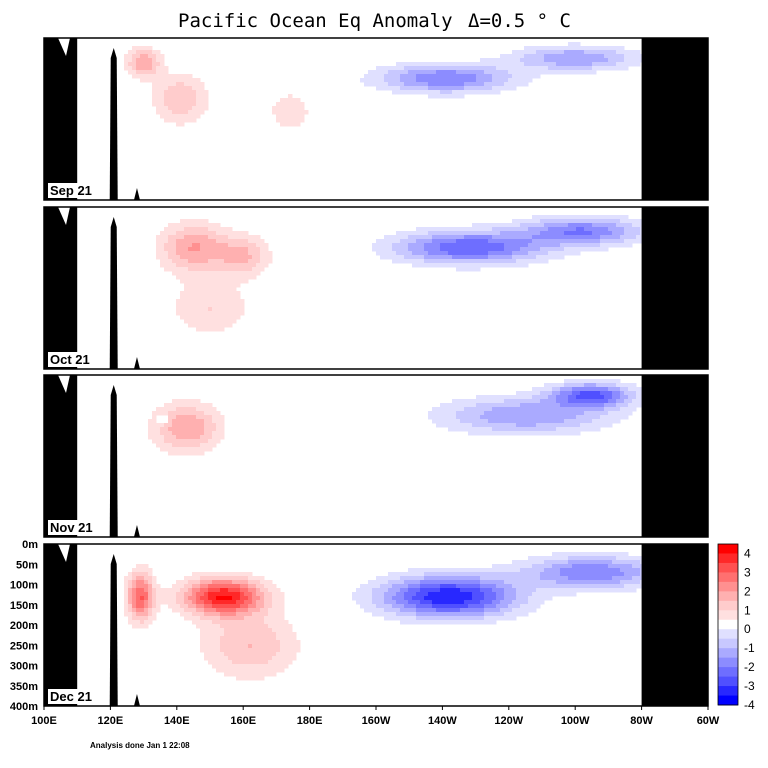 The width and height of the screenshot is (768, 768). What do you see at coordinates (44, 721) in the screenshot?
I see `x-tick-label: 100E` at bounding box center [44, 721].